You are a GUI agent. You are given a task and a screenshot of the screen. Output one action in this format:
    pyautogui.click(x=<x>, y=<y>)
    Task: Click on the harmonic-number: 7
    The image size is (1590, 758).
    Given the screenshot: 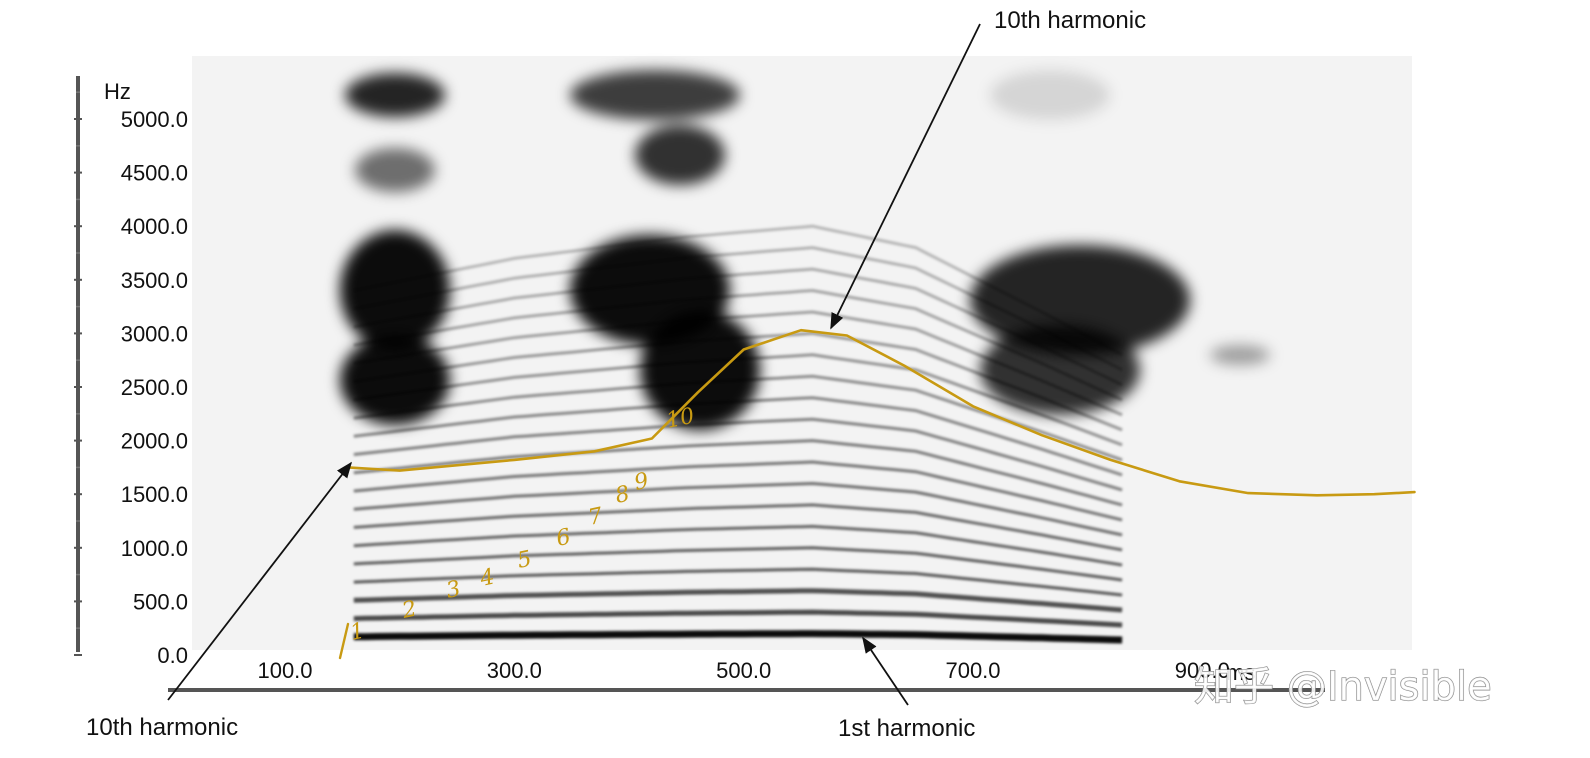 What is the action you would take?
    pyautogui.click(x=595, y=517)
    